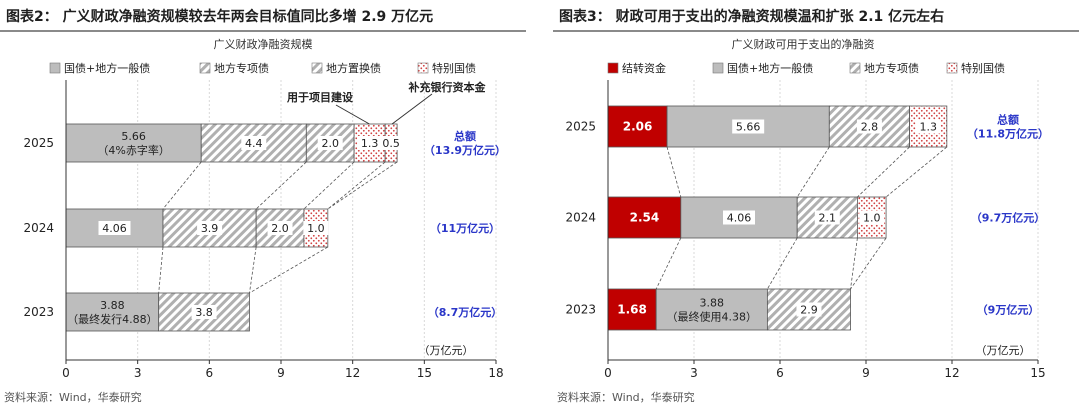 The image size is (1080, 413). I want to click on value-label: 3.88（最终使用4.38）, so click(712, 310).